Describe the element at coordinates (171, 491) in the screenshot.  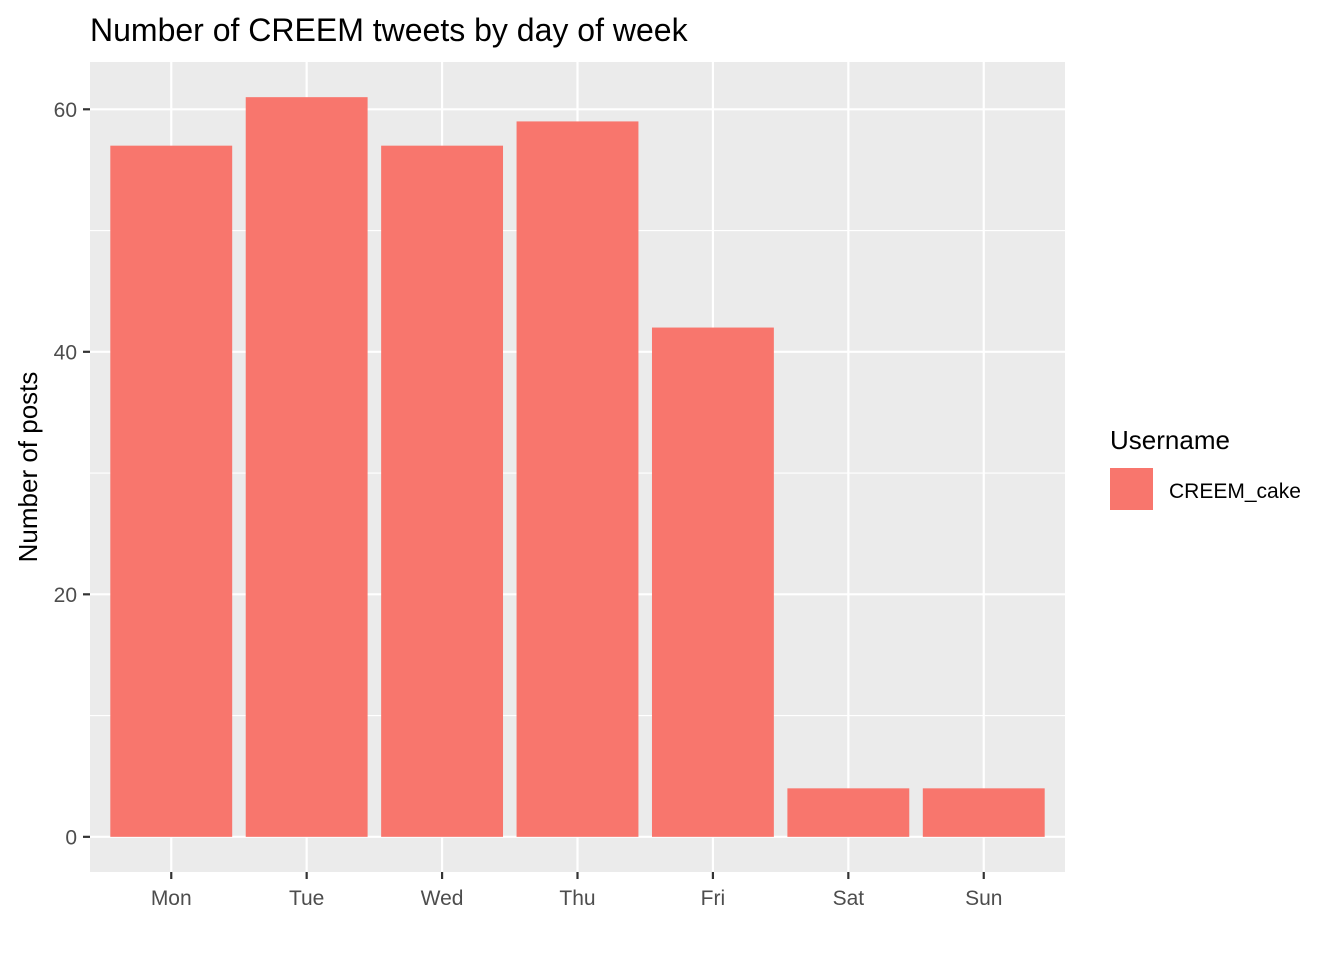
I see `bar-mon` at that location.